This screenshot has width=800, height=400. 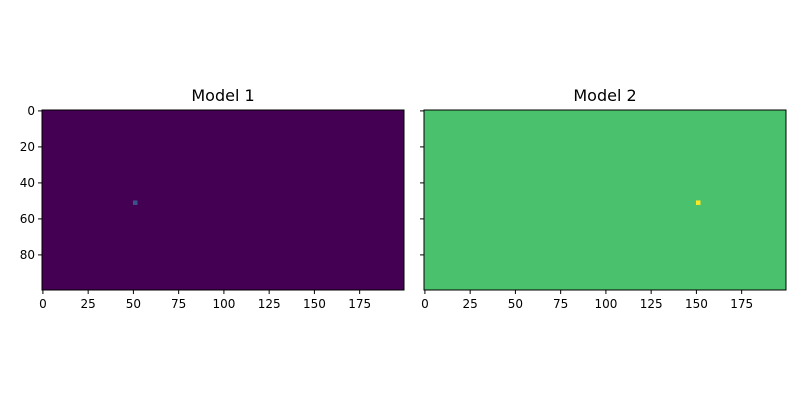 What do you see at coordinates (27, 255) in the screenshot?
I see `y-tick-label: 80` at bounding box center [27, 255].